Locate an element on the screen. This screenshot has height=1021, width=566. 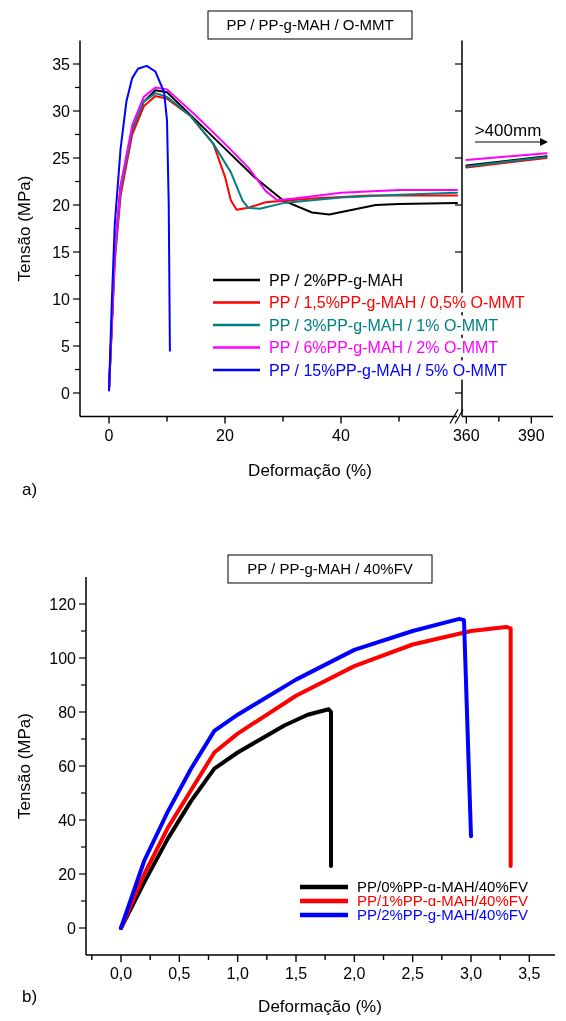
x-tick-label: 0 is located at coordinates (109, 435).